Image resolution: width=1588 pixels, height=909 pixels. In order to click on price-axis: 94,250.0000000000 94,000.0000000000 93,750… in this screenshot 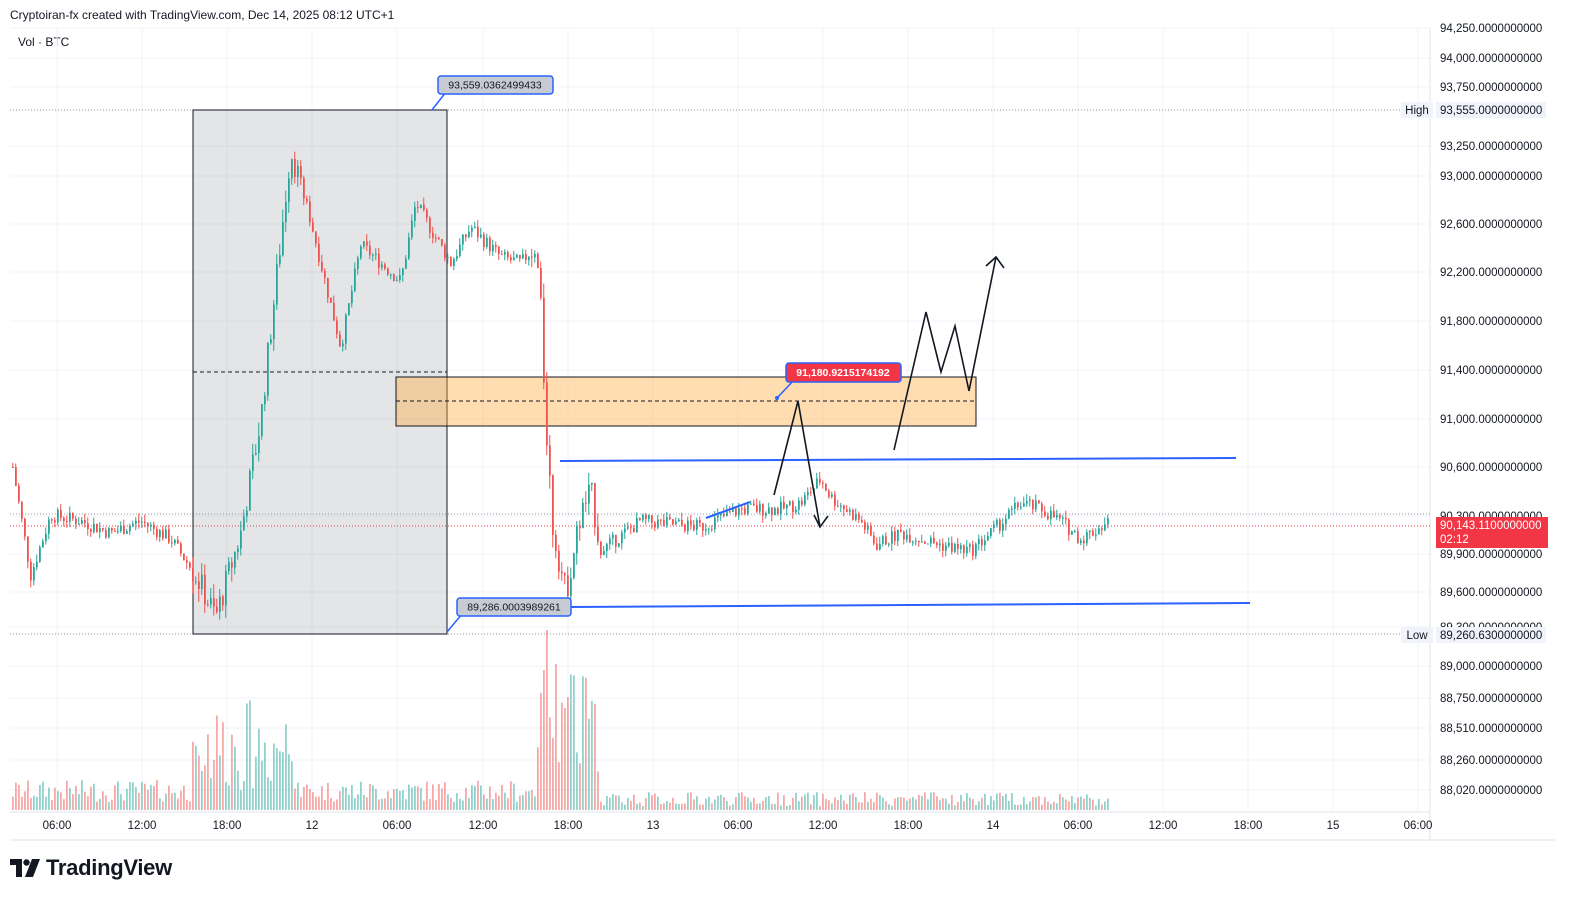, I will do `click(1491, 410)`.